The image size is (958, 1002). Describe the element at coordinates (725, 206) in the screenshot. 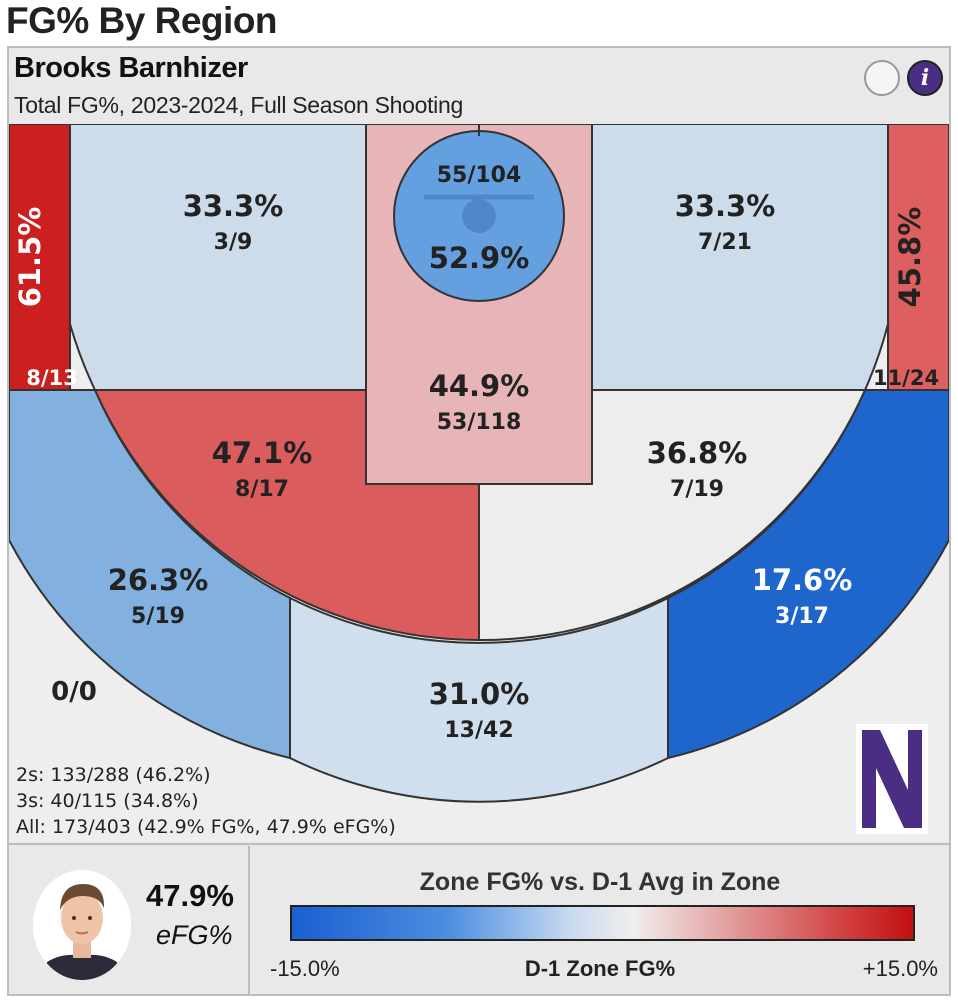

I see `zone-pct-right-baseline-mid: 33.3%` at that location.